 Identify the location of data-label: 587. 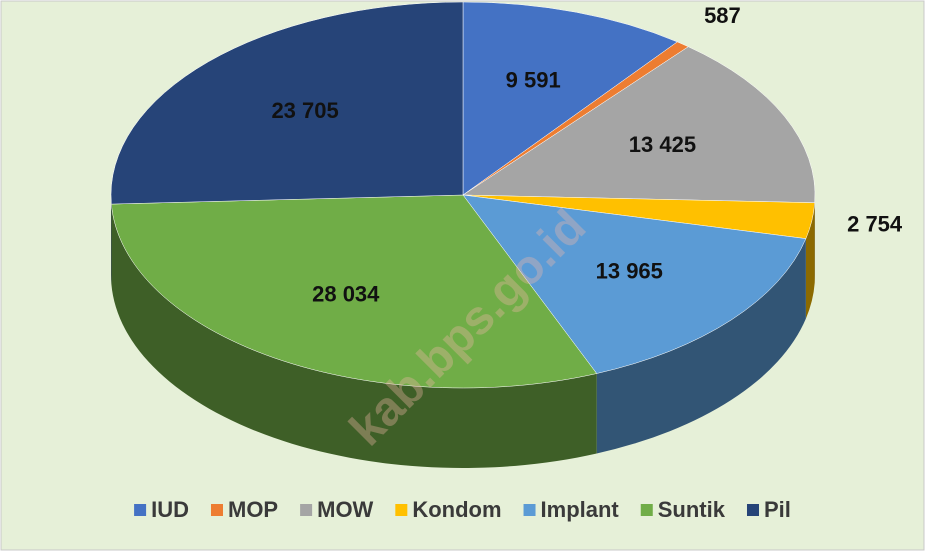
(722, 15).